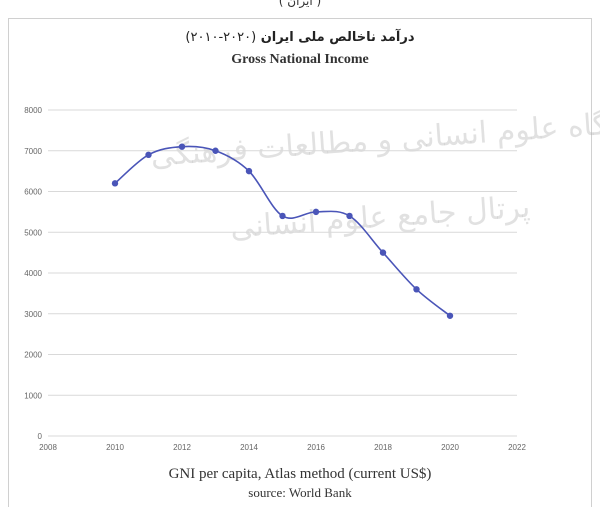 The image size is (600, 507). What do you see at coordinates (33, 232) in the screenshot?
I see `y-tick-label: 5000` at bounding box center [33, 232].